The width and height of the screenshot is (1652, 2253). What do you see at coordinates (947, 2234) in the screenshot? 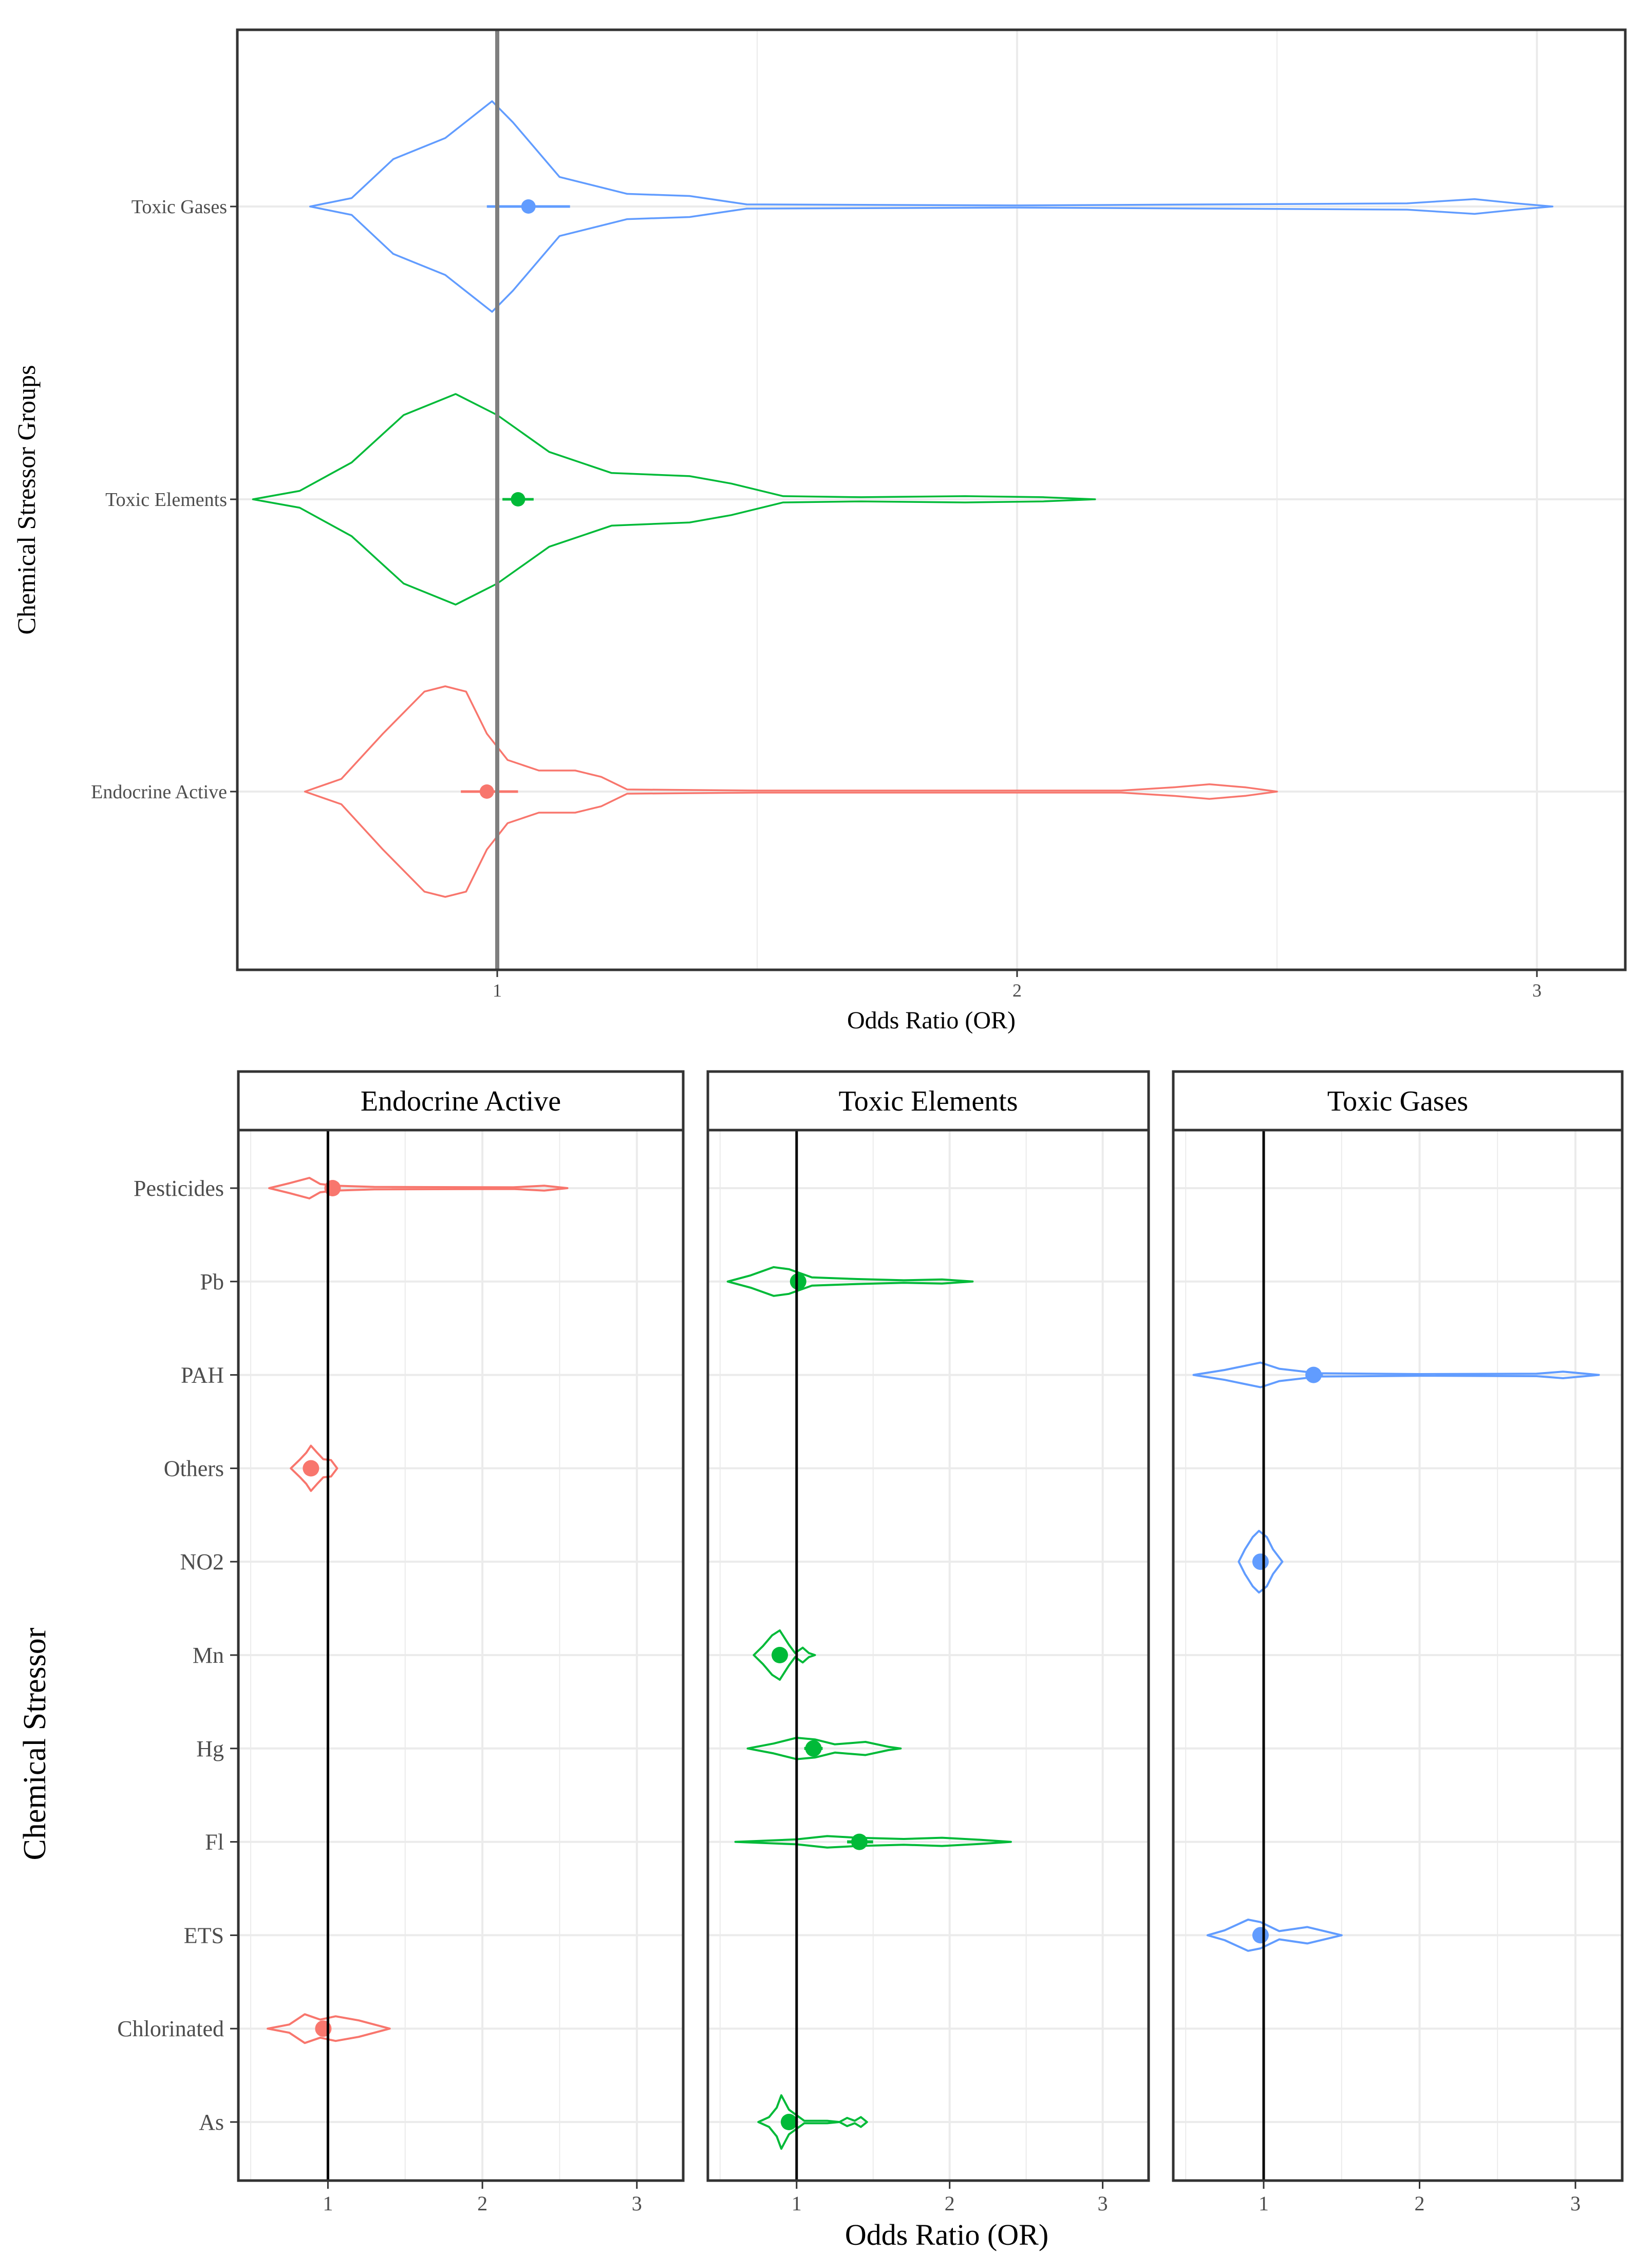
I see `bottom-x-axis-title: Odds Ratio (OR)` at bounding box center [947, 2234].